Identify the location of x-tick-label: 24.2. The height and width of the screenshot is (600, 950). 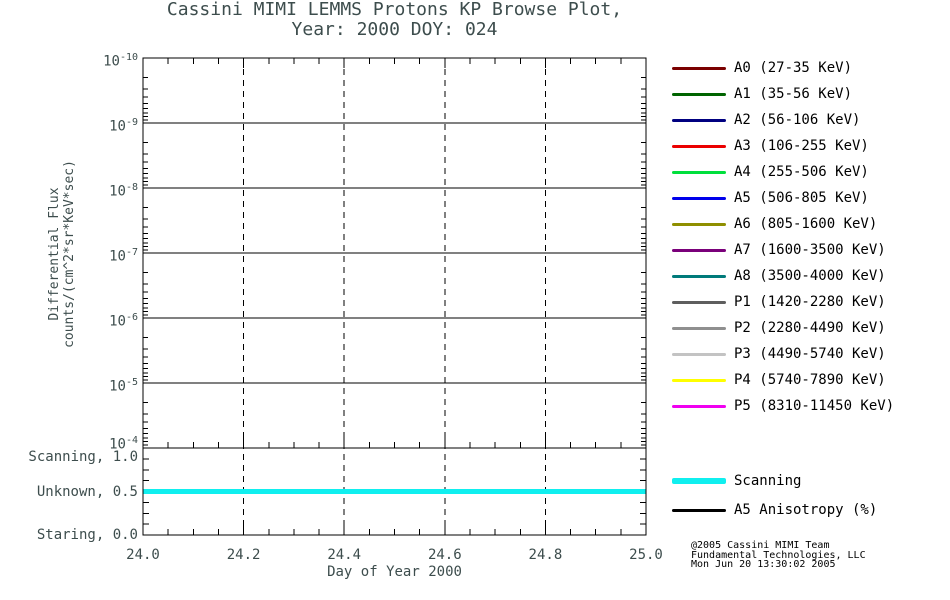
(243, 555).